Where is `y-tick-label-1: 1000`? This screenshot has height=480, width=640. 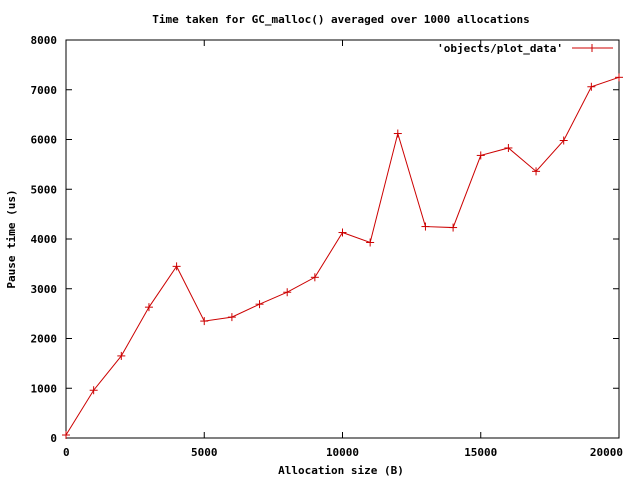 y-tick-label-1: 1000 is located at coordinates (44, 388).